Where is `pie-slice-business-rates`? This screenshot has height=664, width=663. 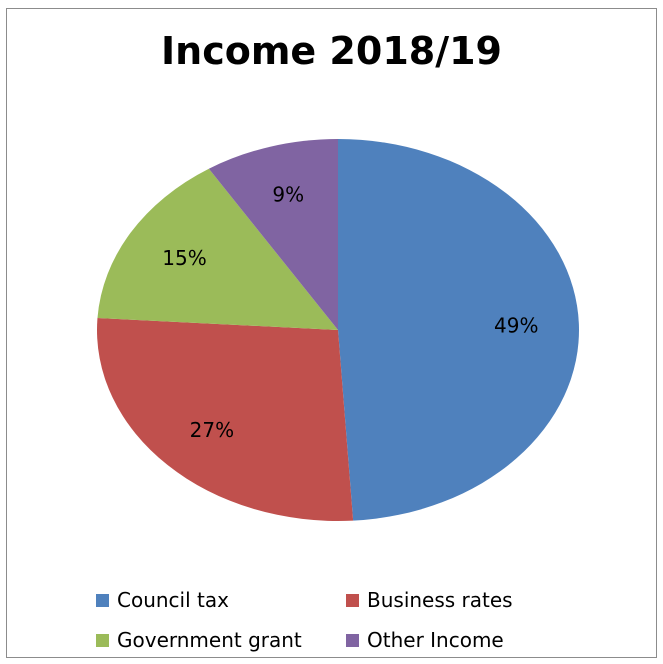
pie-slice-business-rates is located at coordinates (225, 419).